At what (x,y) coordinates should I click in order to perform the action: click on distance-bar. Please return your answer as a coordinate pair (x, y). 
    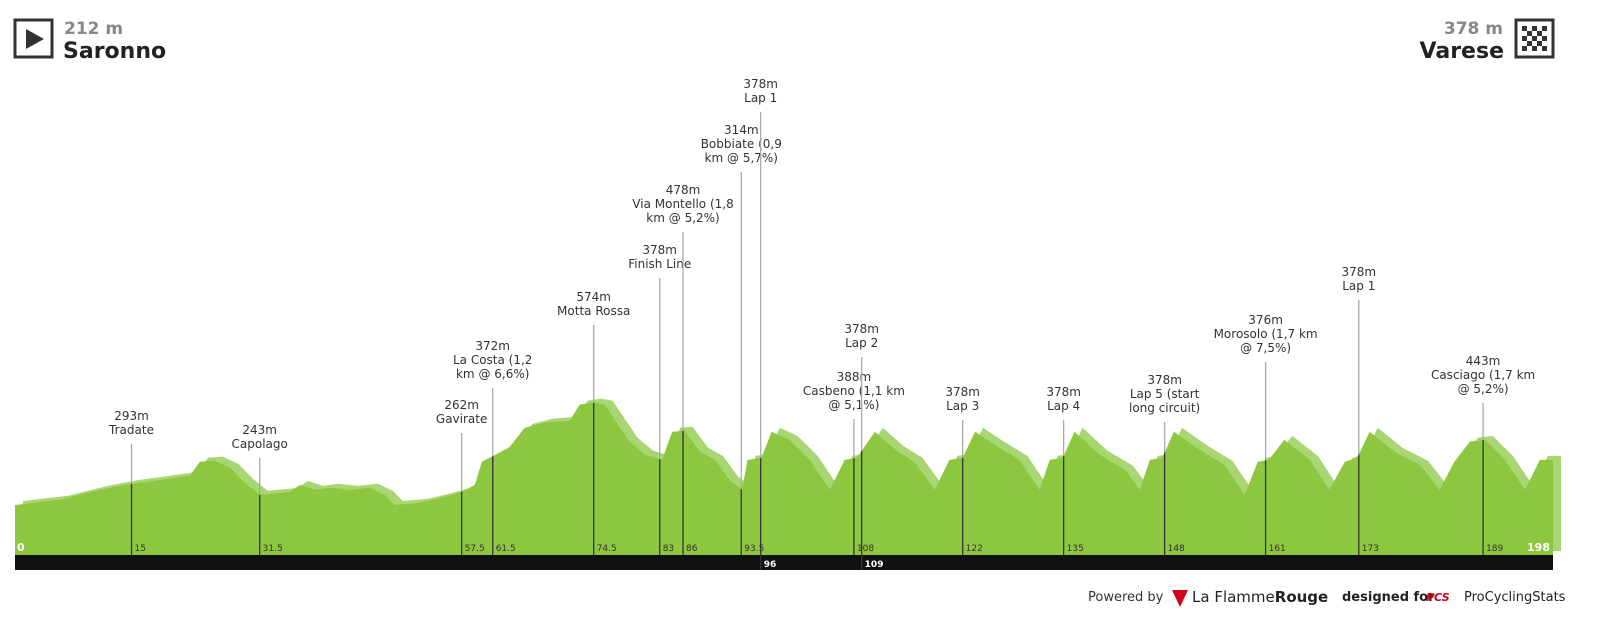
    Looking at the image, I should click on (784, 562).